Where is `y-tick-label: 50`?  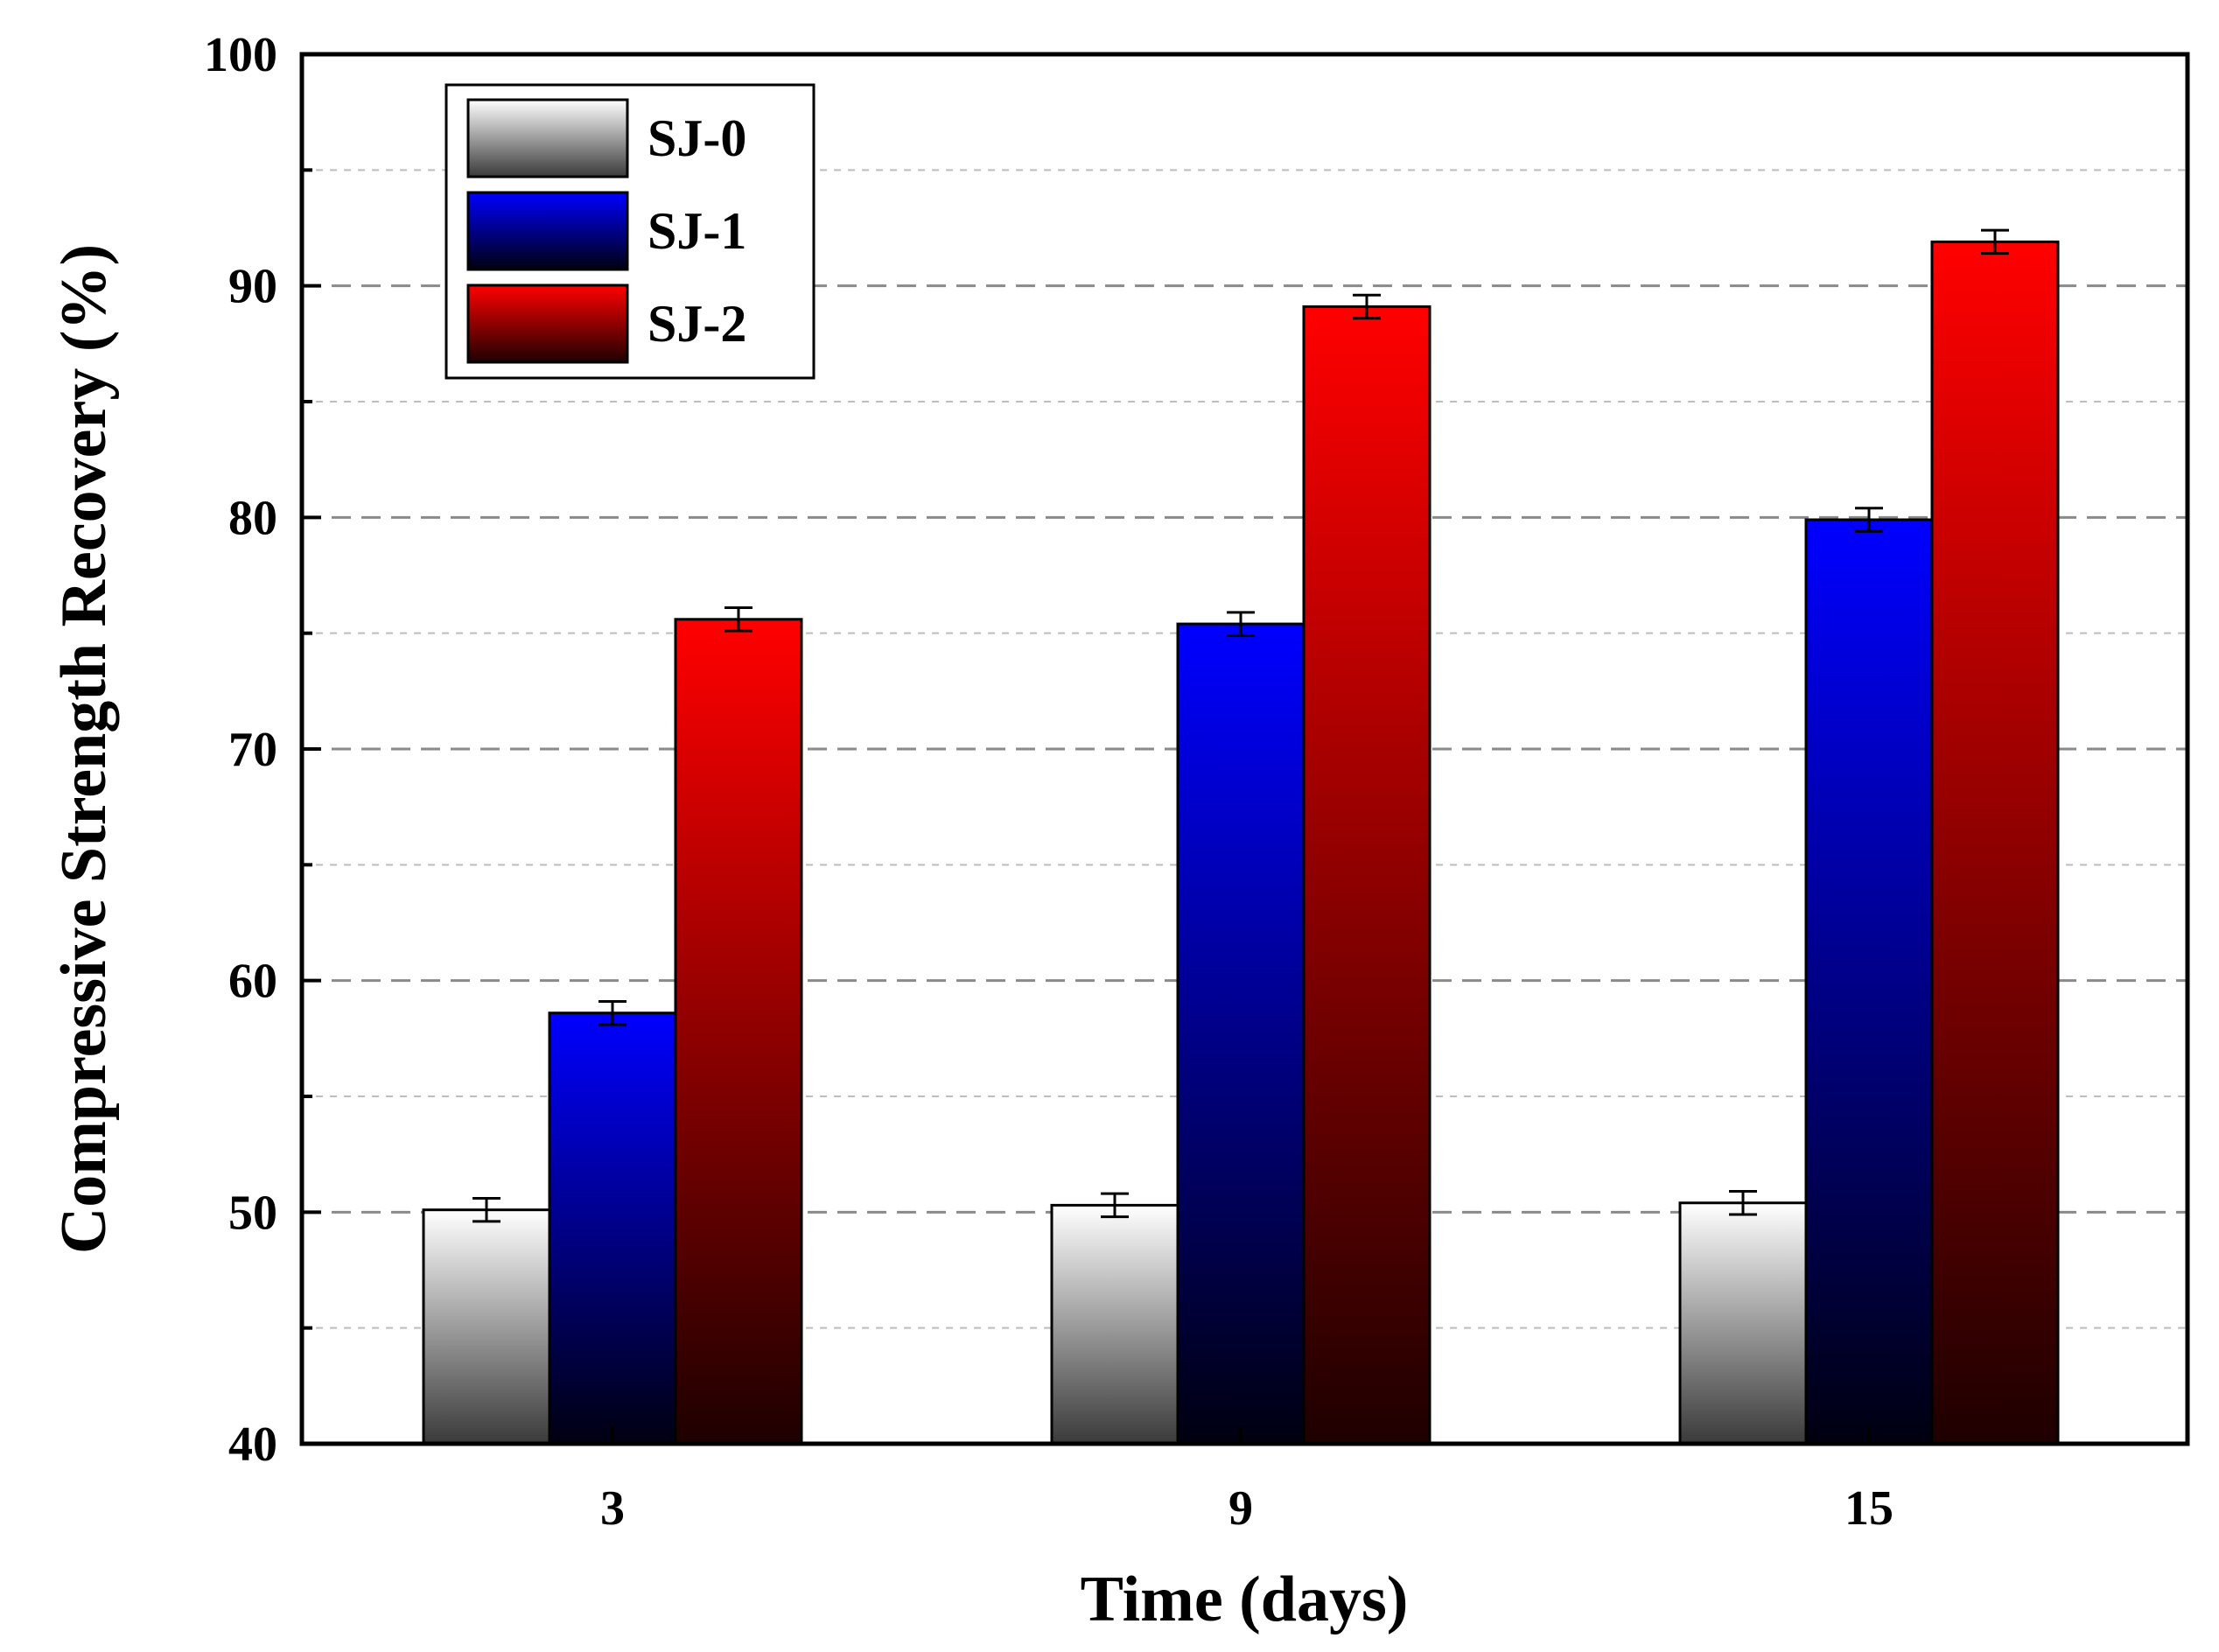
y-tick-label: 50 is located at coordinates (252, 1213).